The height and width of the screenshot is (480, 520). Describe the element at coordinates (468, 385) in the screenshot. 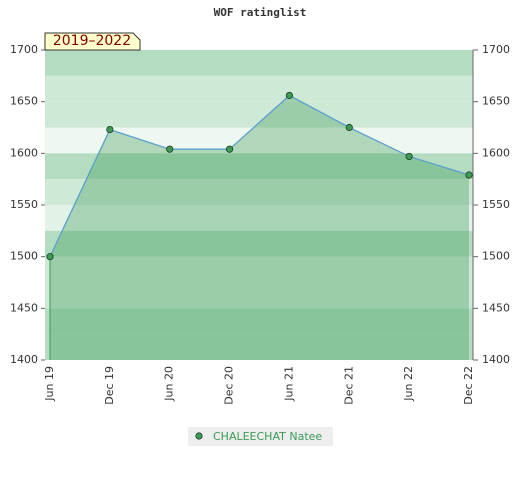

I see `x-tick-label: Dec 22` at that location.